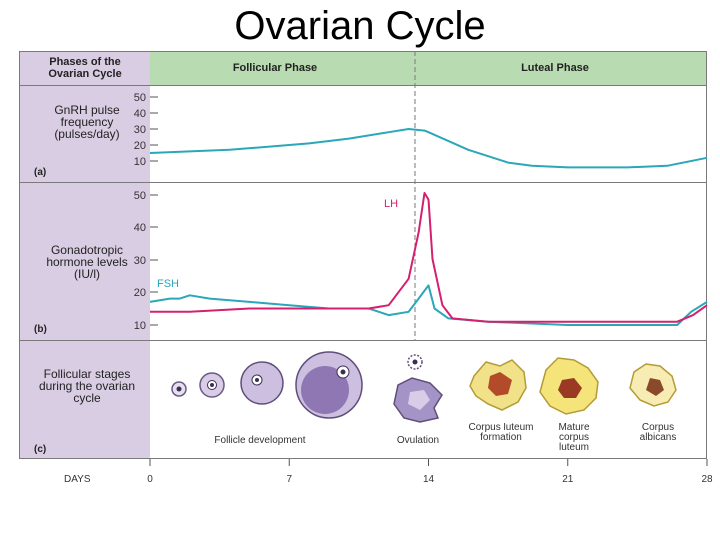 Image resolution: width=720 pixels, height=540 pixels. I want to click on ovulation-oocyte, so click(415, 362).